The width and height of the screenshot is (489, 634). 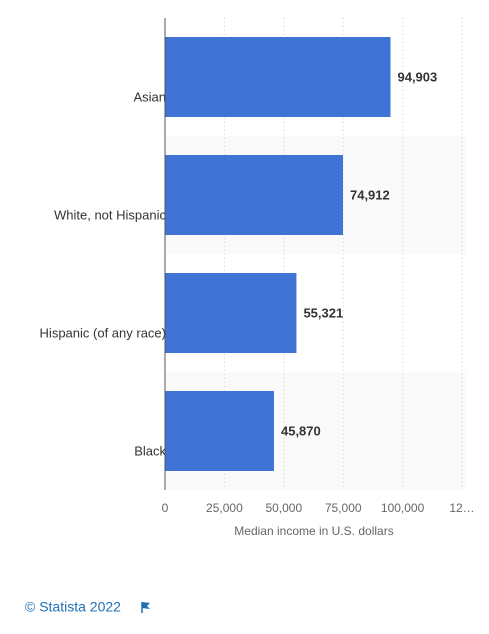 I want to click on y-tick-label: Black, so click(x=150, y=450).